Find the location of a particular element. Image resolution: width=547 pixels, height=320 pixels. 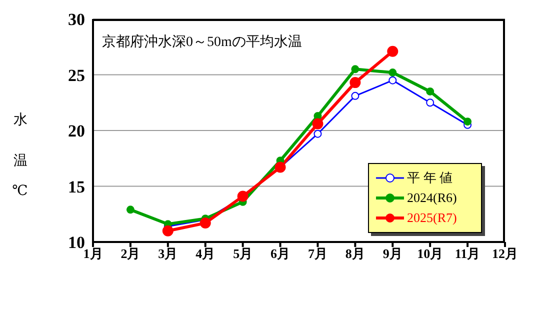

y-tick-label: 30 is located at coordinates (76, 20).